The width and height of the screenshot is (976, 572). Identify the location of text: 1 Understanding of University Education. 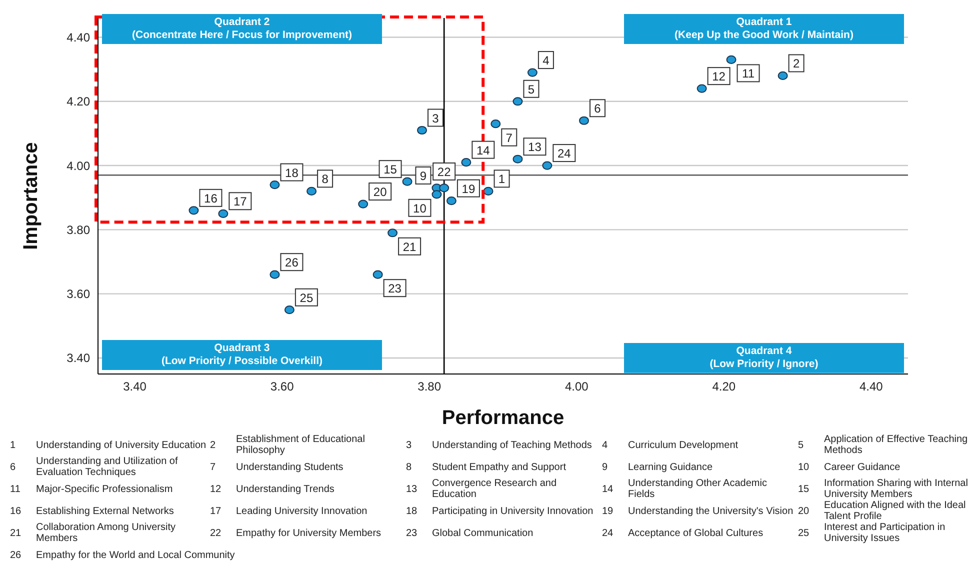
(108, 445).